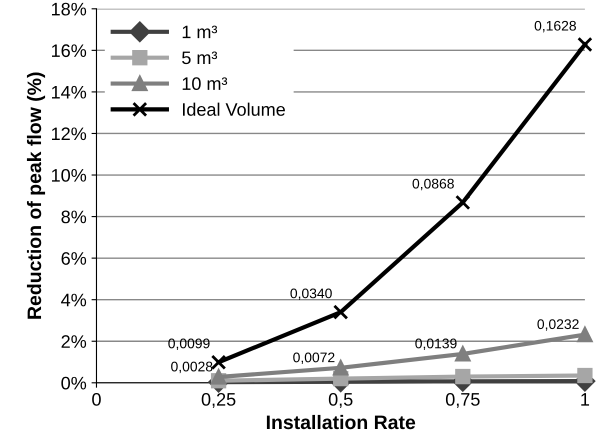 The width and height of the screenshot is (603, 440). Describe the element at coordinates (463, 400) in the screenshot. I see `x-tick-label: 0,75` at that location.